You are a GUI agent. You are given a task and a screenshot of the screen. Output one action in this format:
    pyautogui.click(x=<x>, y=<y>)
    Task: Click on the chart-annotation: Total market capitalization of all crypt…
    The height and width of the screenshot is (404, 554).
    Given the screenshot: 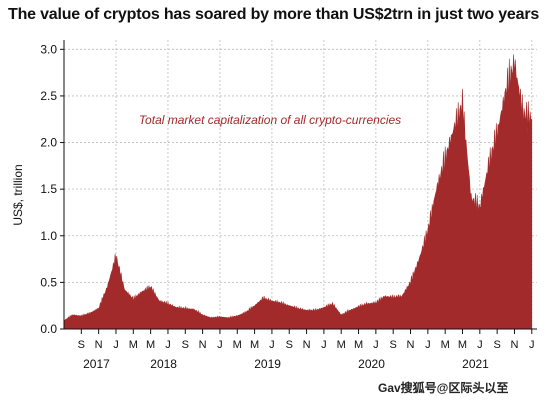 What is the action you would take?
    pyautogui.click(x=270, y=120)
    